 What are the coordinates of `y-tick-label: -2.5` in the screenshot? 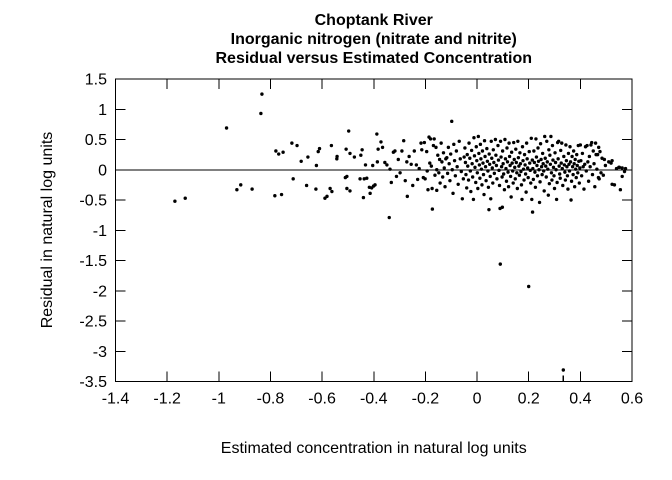 It's located at (93, 322).